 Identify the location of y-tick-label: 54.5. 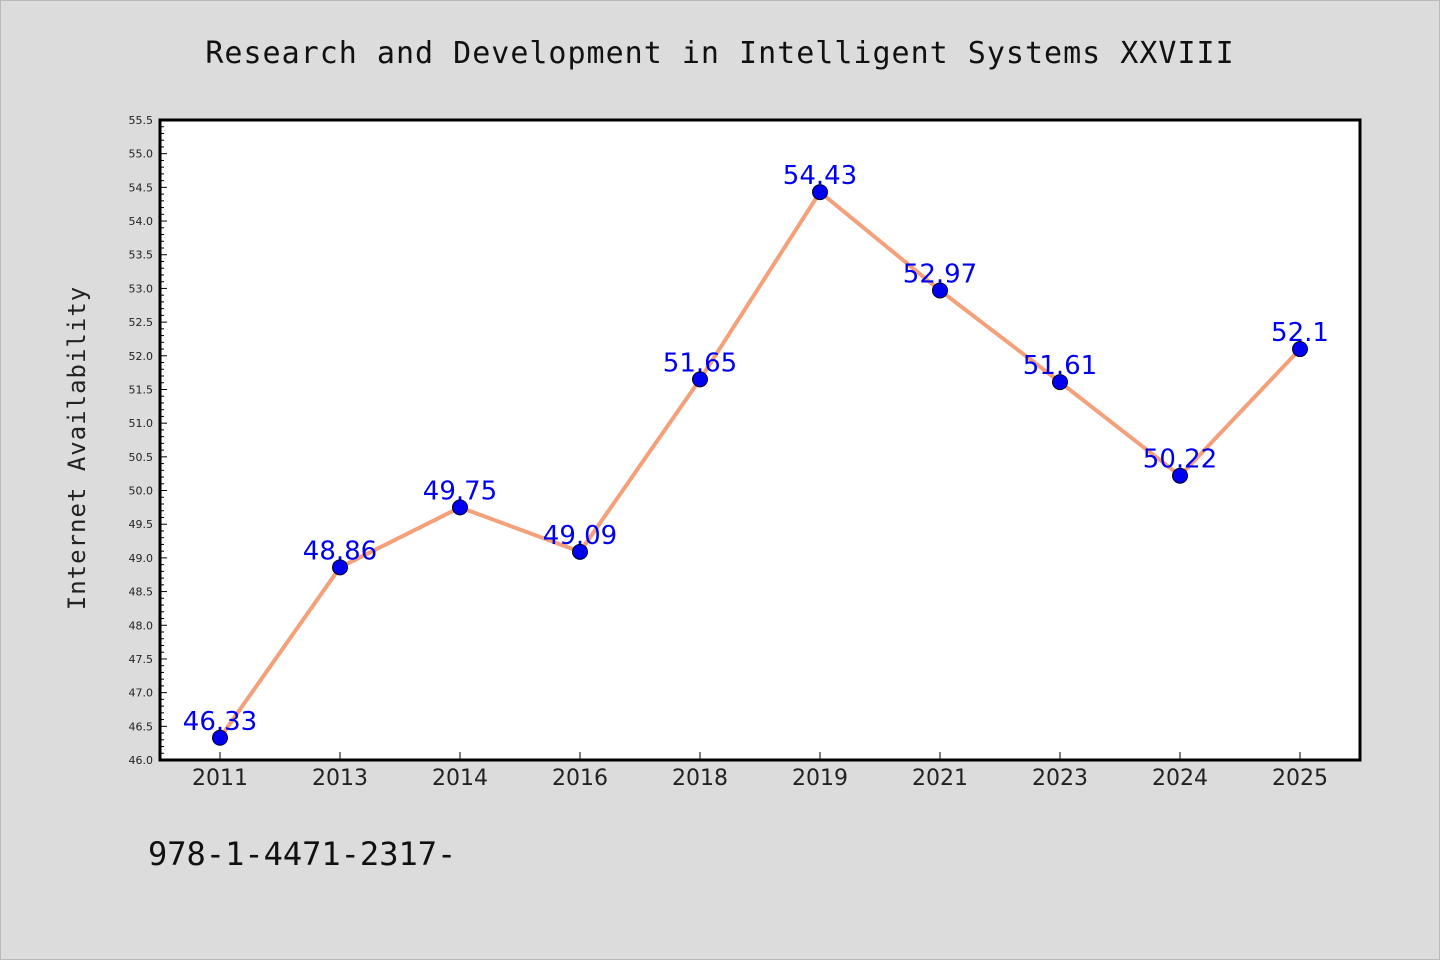
(141, 187).